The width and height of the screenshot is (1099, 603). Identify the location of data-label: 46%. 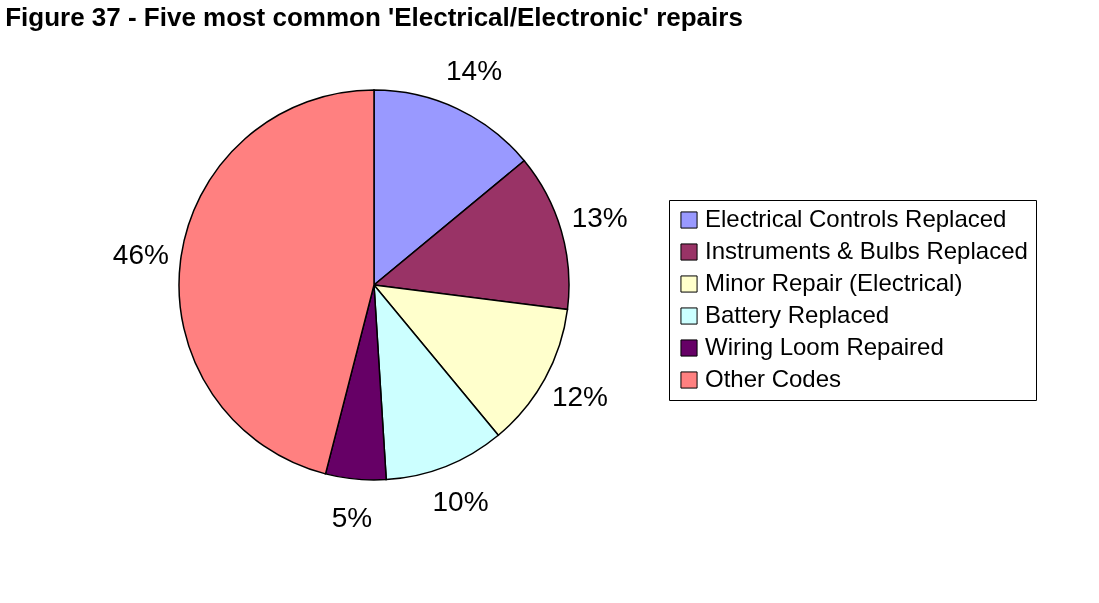
(140, 254).